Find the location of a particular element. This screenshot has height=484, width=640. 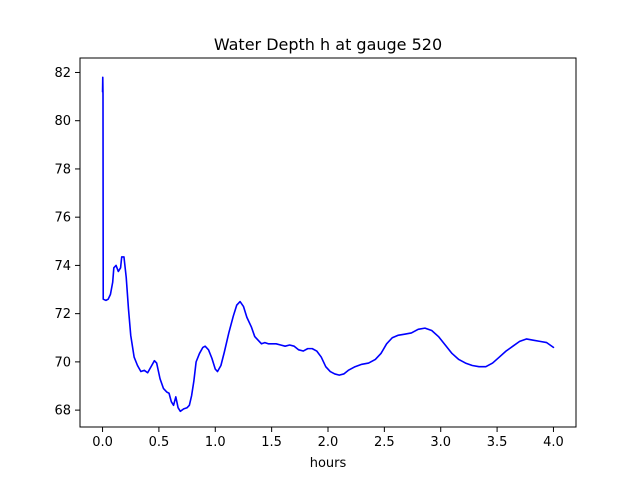

x-tick-label: 4.0 is located at coordinates (553, 442).